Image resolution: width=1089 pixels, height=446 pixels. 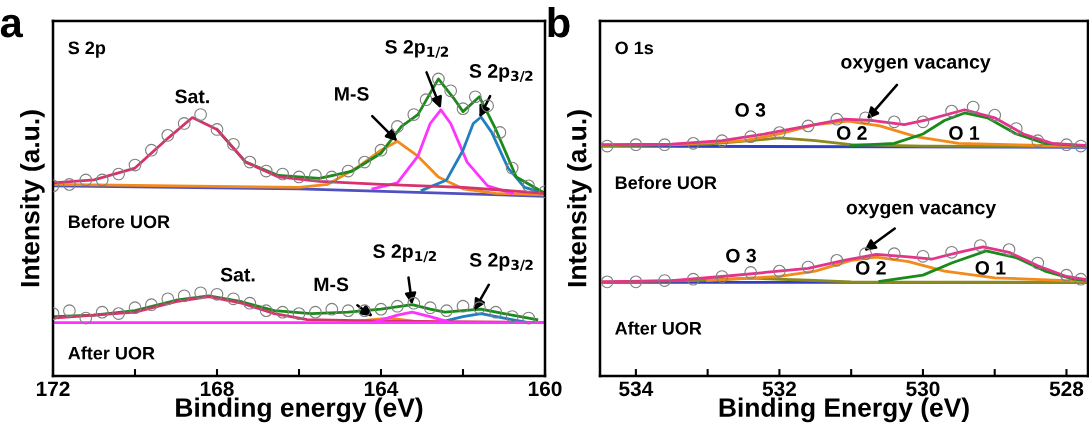 What do you see at coordinates (545, 389) in the screenshot?
I see `x-tick-label: 160` at bounding box center [545, 389].